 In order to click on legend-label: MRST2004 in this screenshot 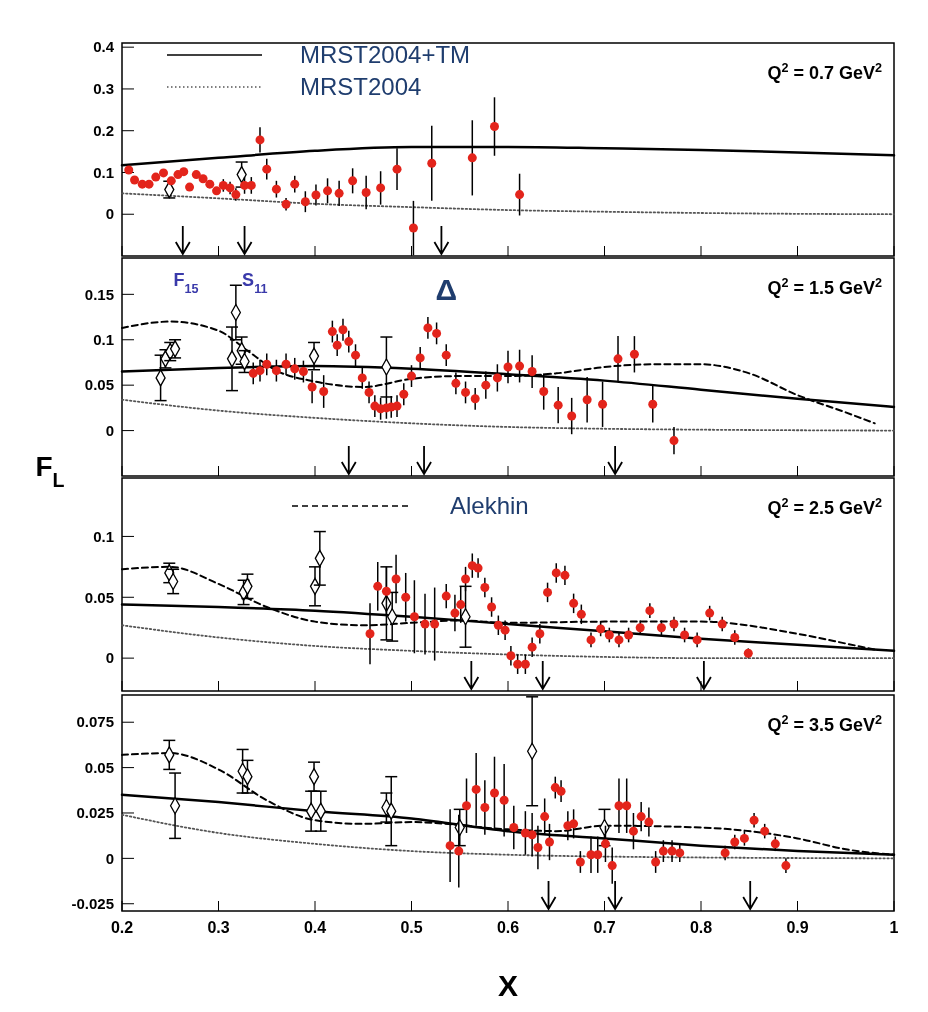, I will do `click(361, 87)`.